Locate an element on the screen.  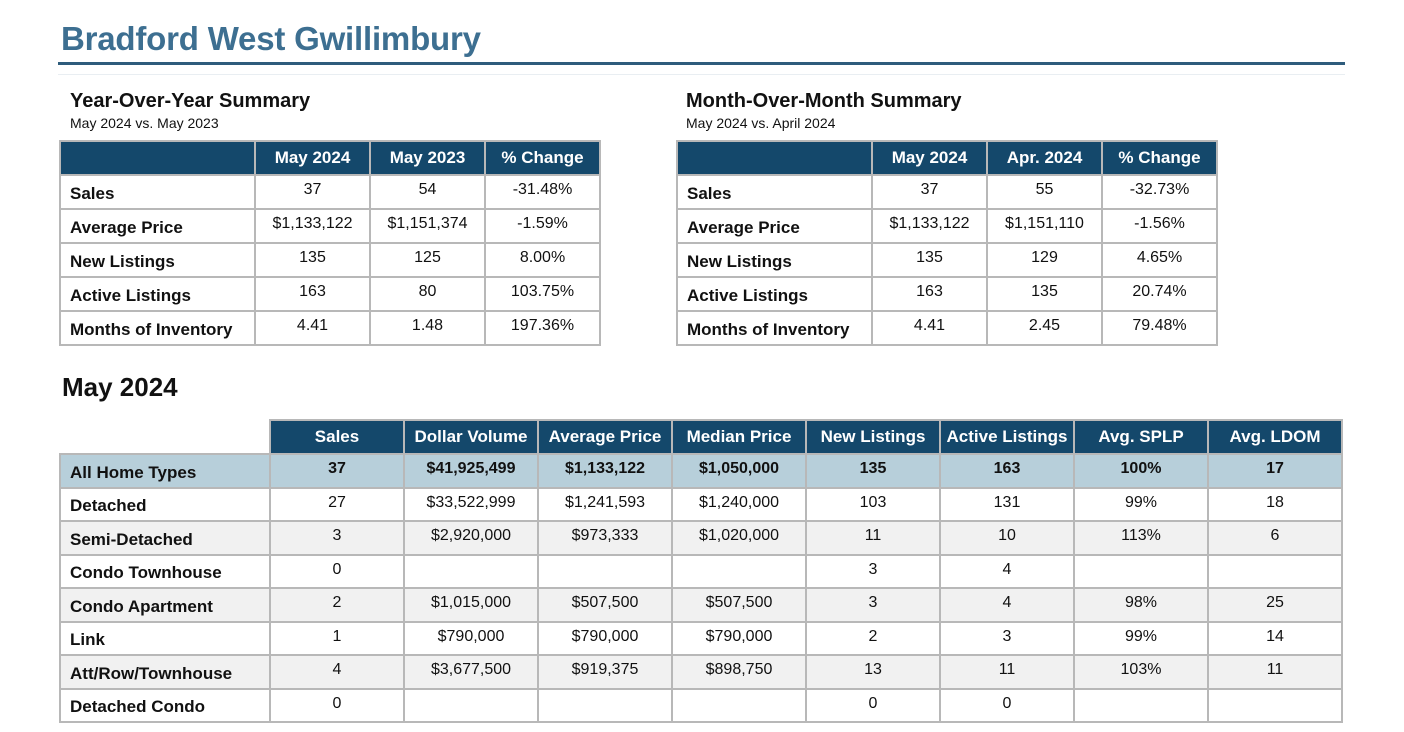
mom-cell-sales-may-2024: 37 is located at coordinates (929, 192).